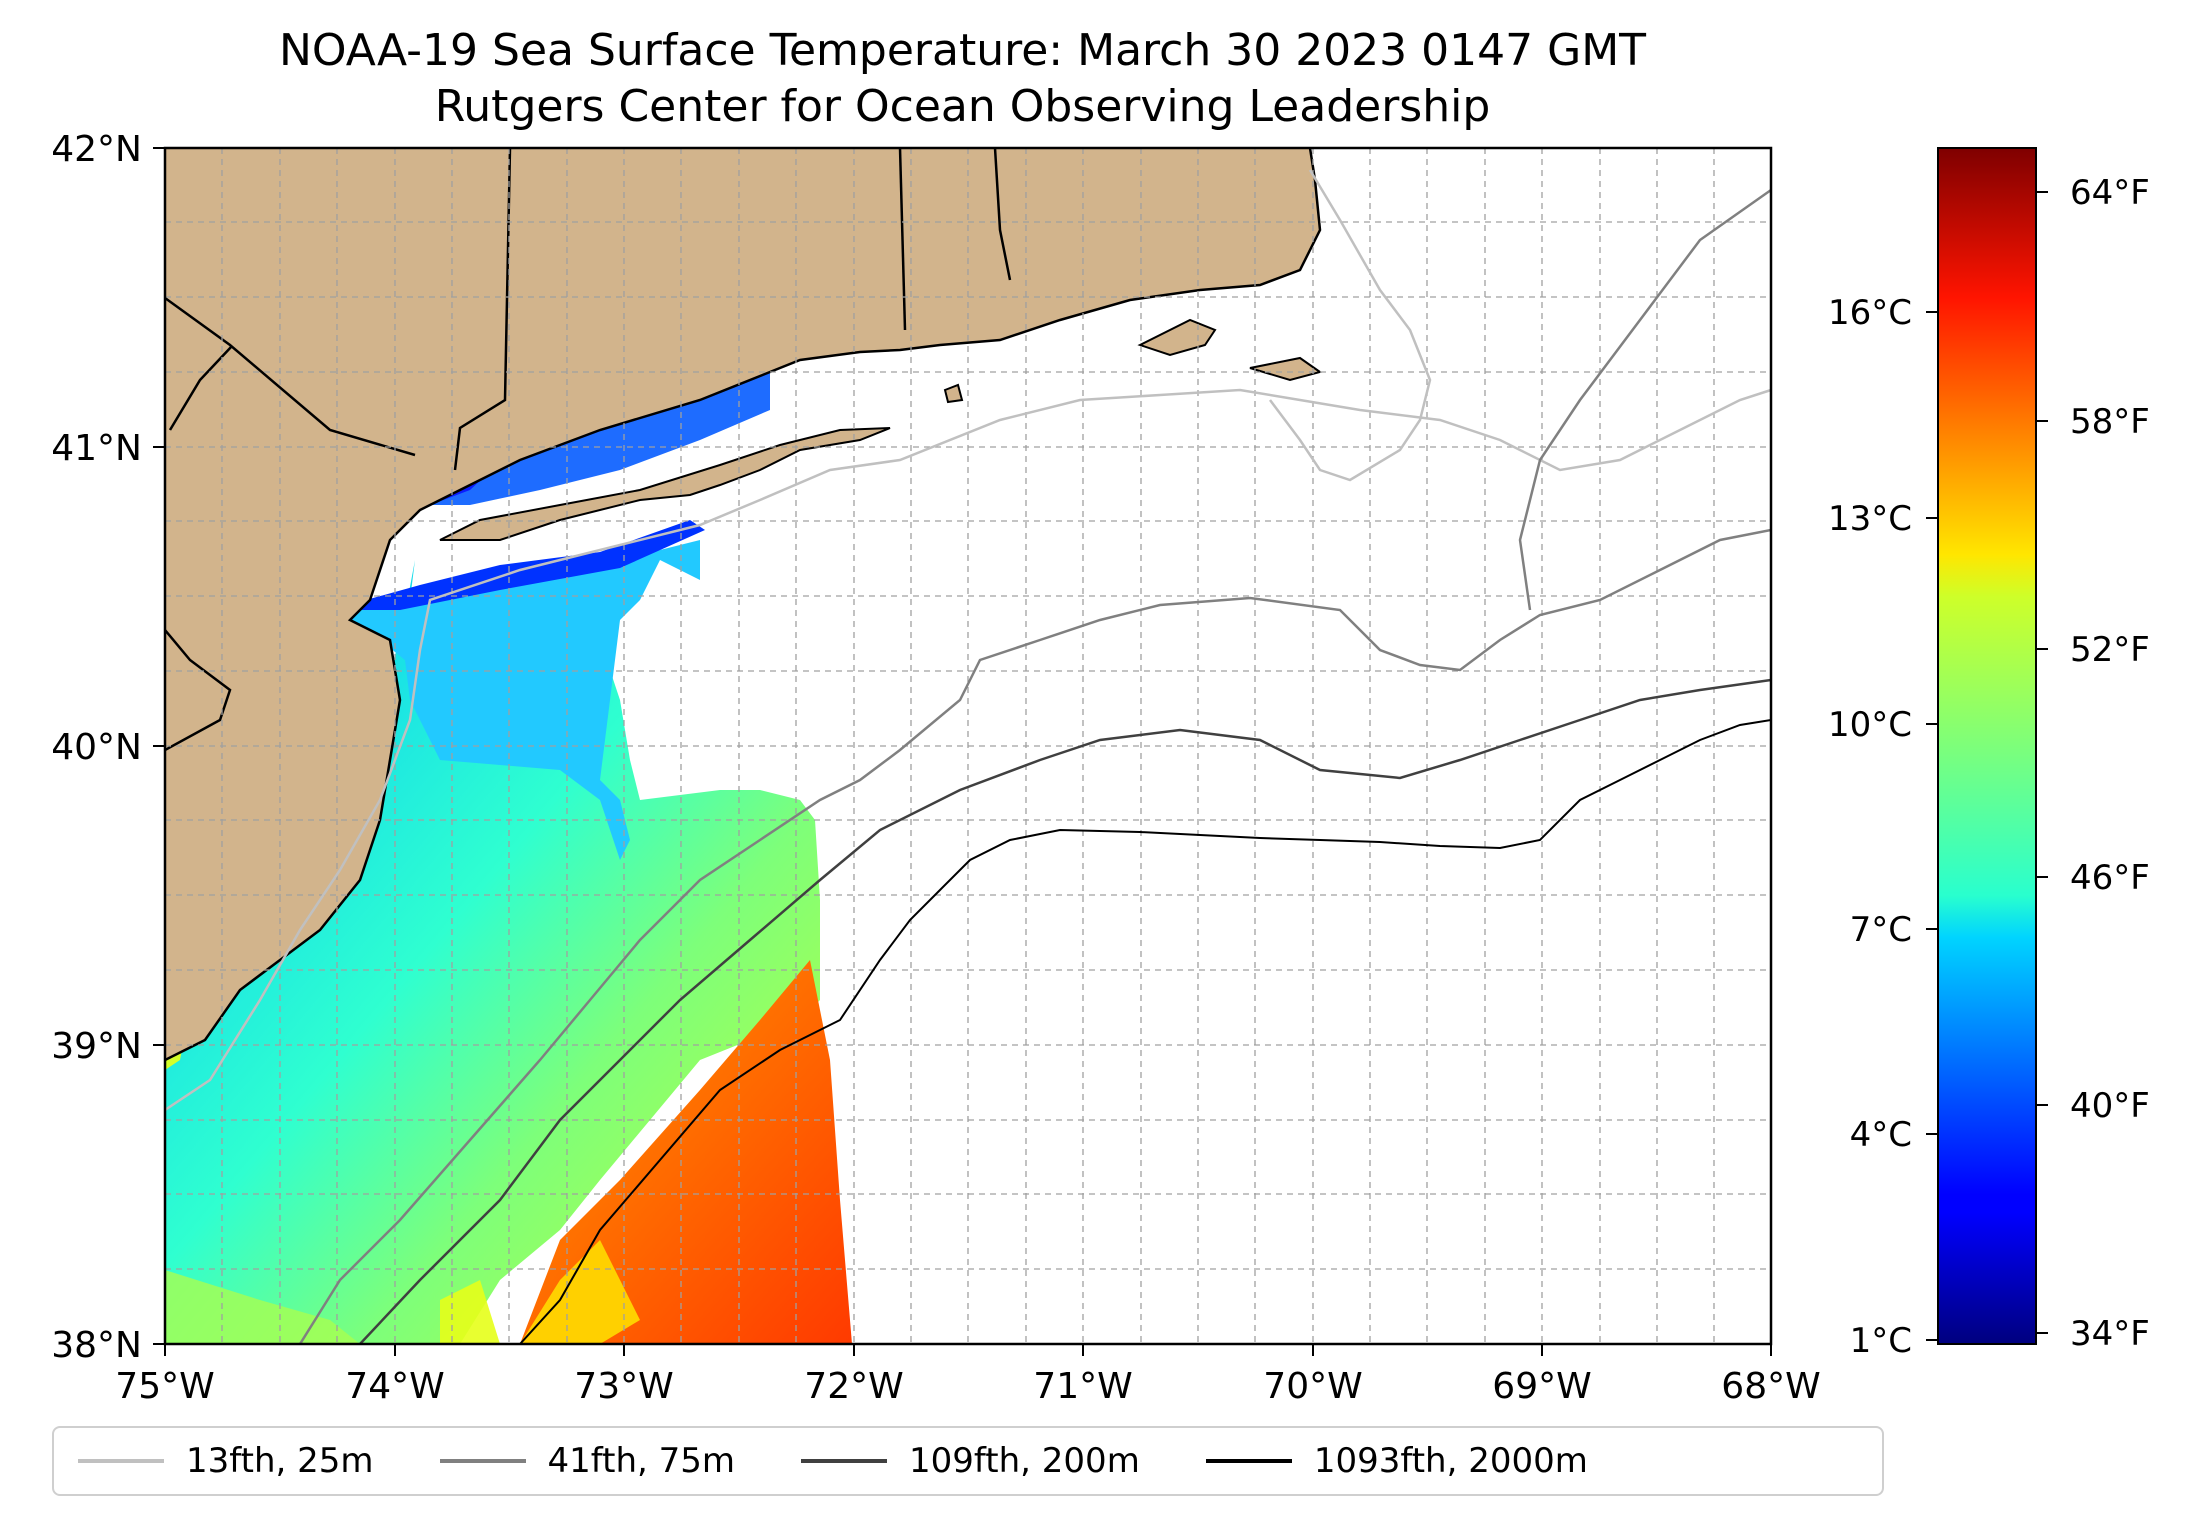  What do you see at coordinates (665, 484) in the screenshot?
I see `land-long-island` at bounding box center [665, 484].